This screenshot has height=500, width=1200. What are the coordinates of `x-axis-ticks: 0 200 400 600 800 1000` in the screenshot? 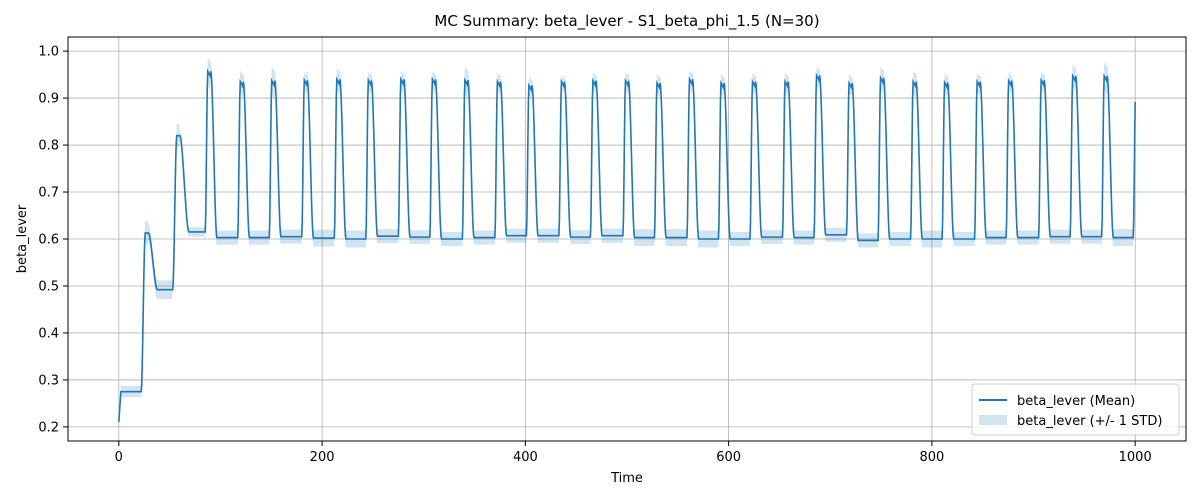 It's located at (633, 453).